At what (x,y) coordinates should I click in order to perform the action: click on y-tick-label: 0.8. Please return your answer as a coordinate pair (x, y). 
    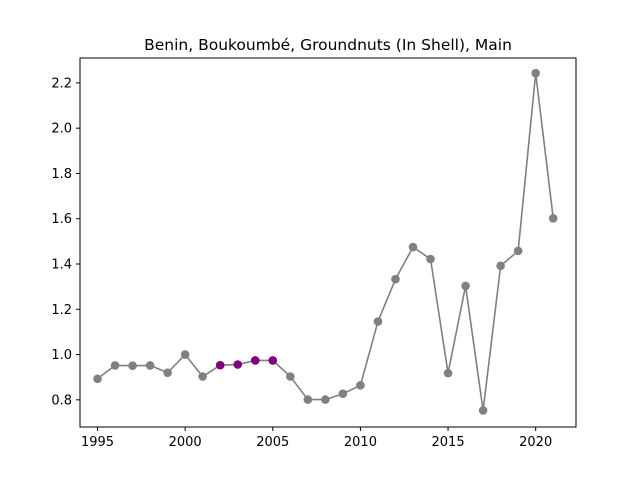
    Looking at the image, I should click on (61, 400).